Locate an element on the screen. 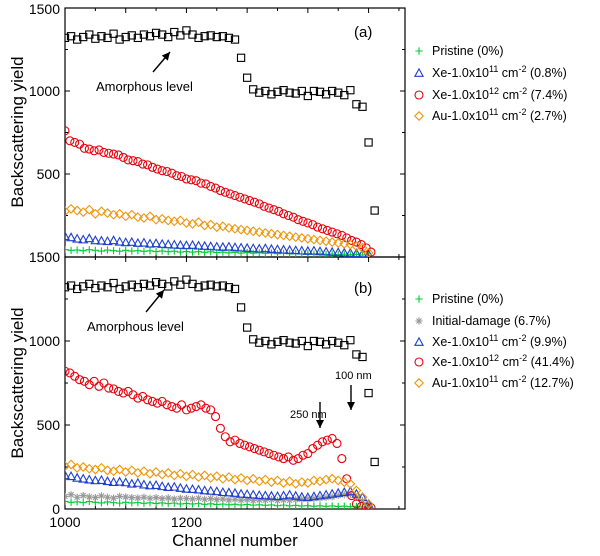 This screenshot has height=556, width=600. legend-label: Xe-1.0x1012 cm-2 (7.4%) is located at coordinates (499, 94).